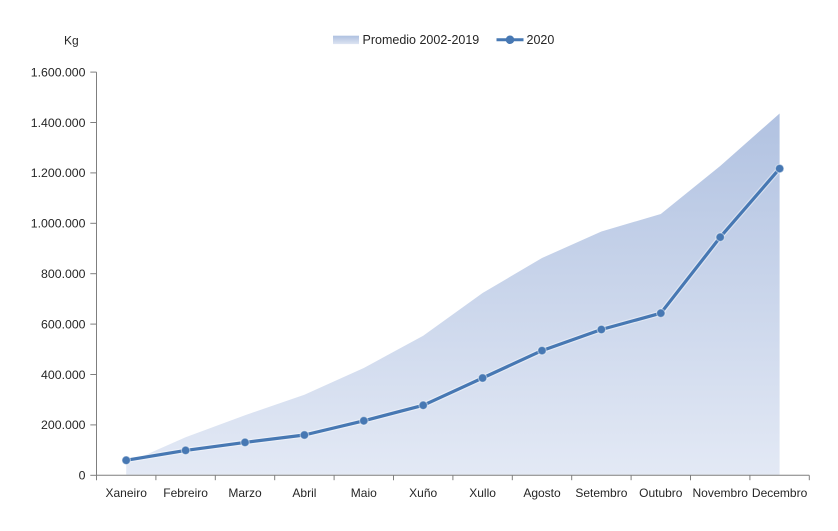  What do you see at coordinates (63, 425) in the screenshot?
I see `svg-text: 200.000` at bounding box center [63, 425].